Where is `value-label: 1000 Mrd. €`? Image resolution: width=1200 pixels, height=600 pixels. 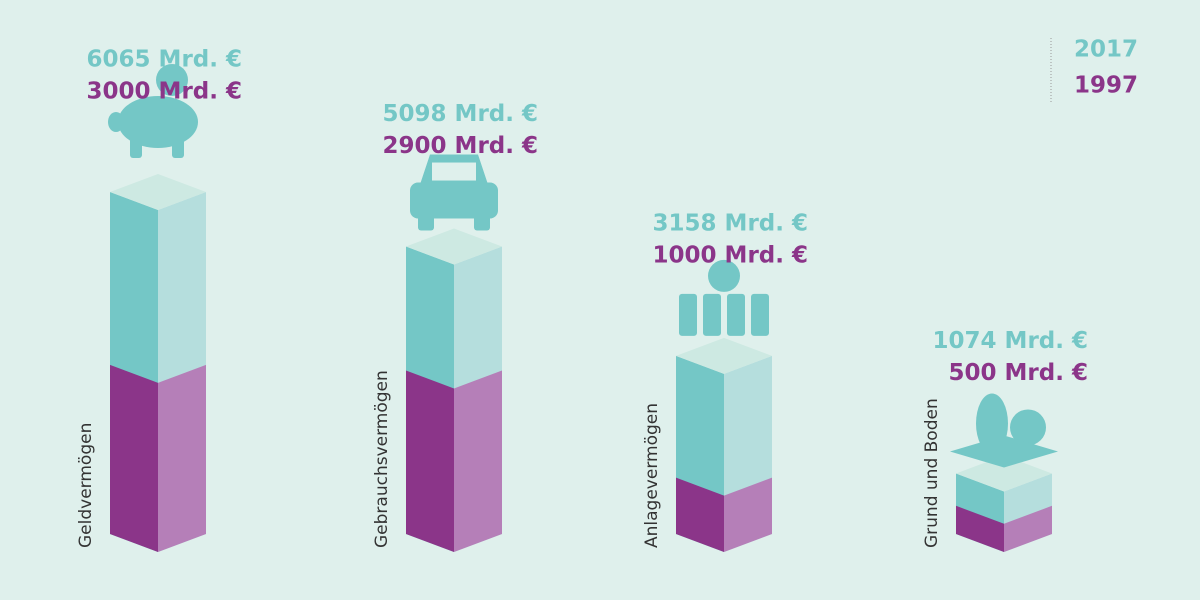
value-label: 1000 Mrd. € is located at coordinates (730, 255).